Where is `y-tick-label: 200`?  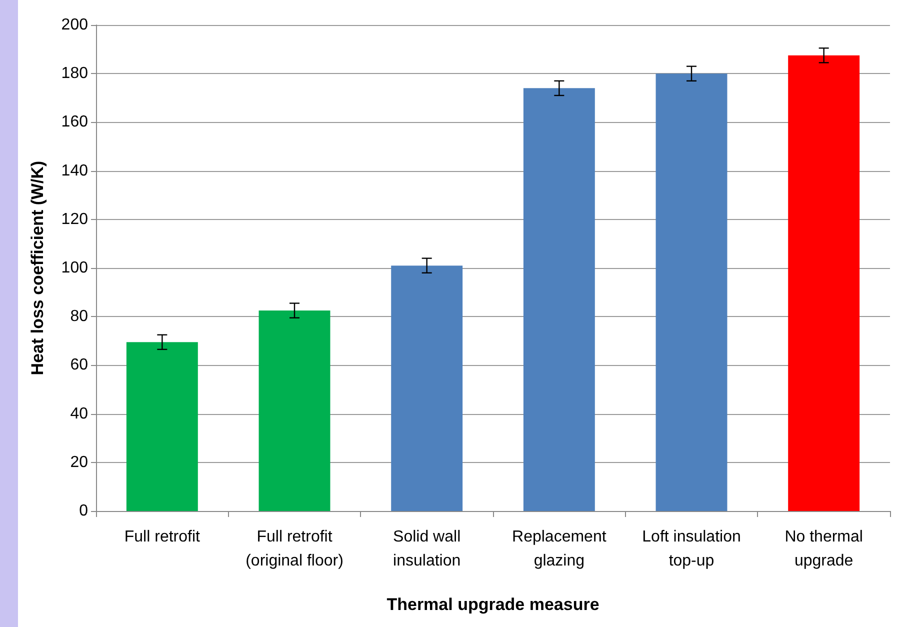
y-tick-label: 200 is located at coordinates (74, 25).